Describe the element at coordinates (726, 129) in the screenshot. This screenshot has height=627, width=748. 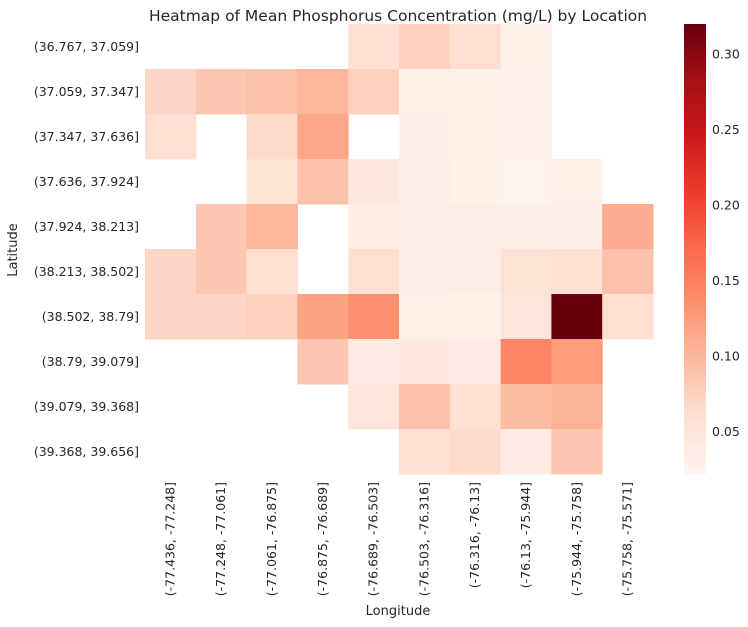
I see `colorbar-tick-label: 0.25` at that location.